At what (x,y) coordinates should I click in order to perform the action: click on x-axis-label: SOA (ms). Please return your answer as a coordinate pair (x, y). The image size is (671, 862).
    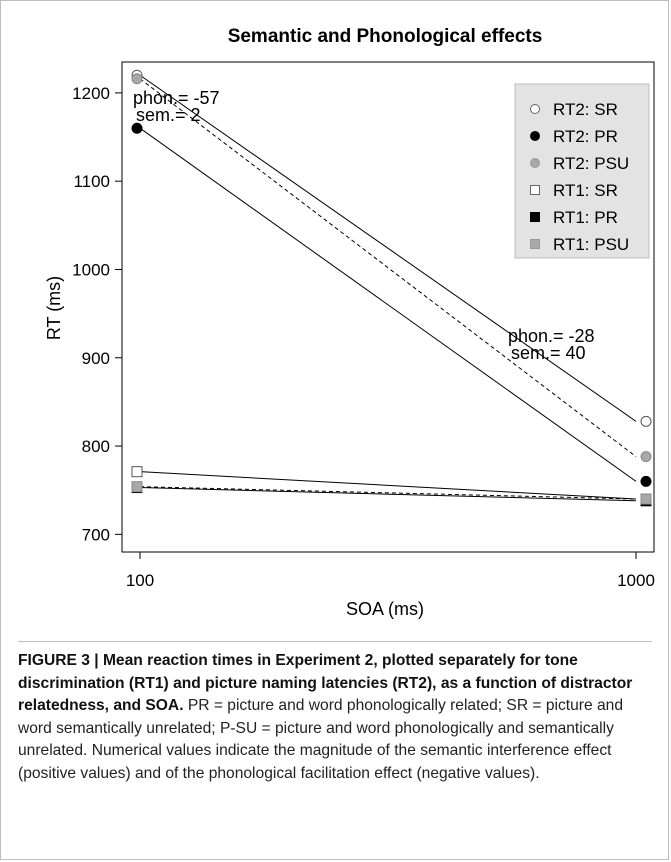
    Looking at the image, I should click on (385, 609).